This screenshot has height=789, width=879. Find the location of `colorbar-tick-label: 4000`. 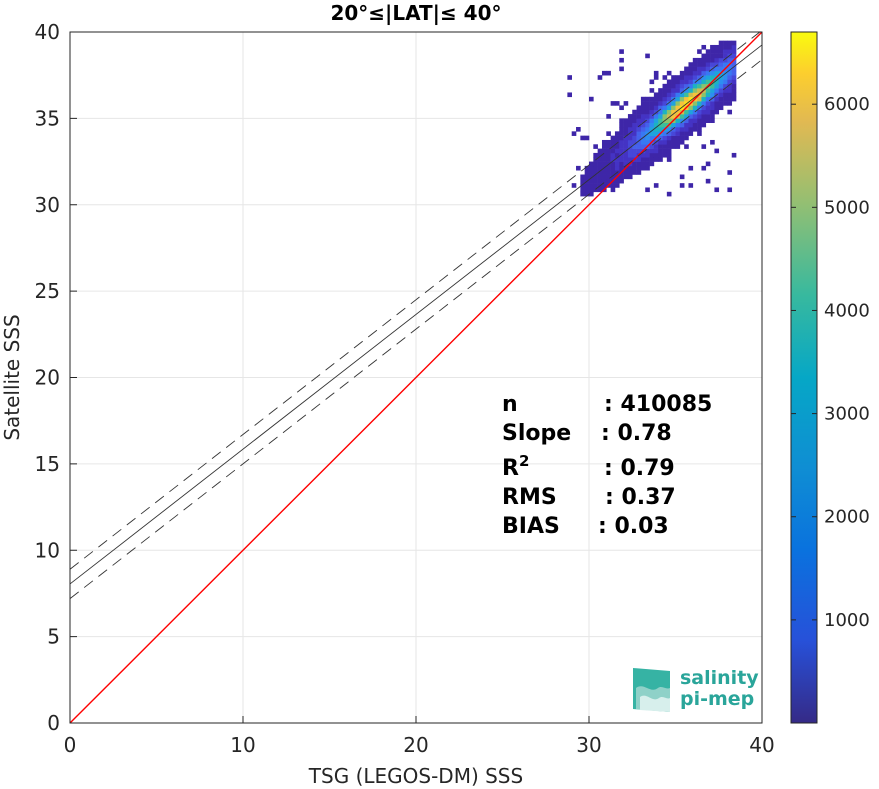

colorbar-tick-label: 4000 is located at coordinates (847, 310).